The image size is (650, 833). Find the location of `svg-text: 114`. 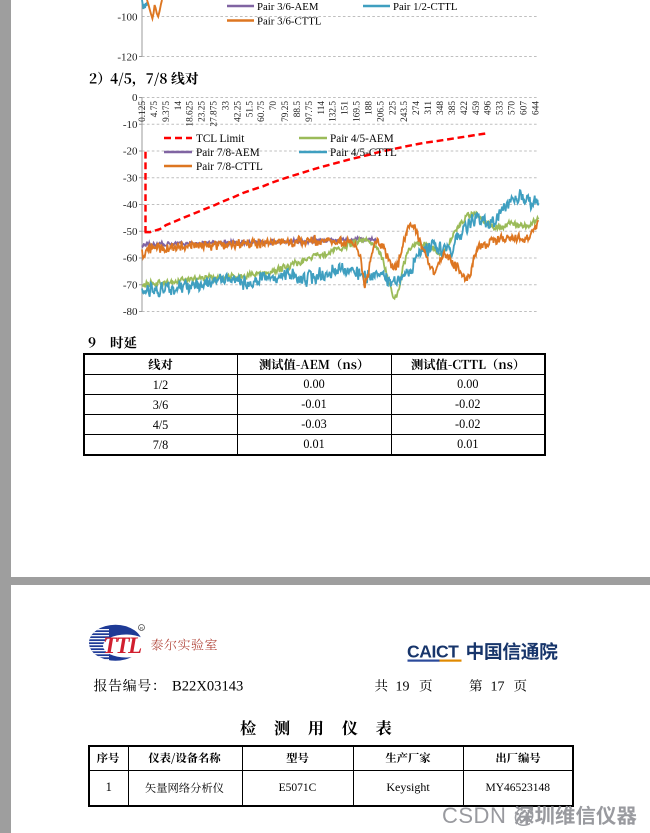

svg-text: 114 is located at coordinates (322, 108).